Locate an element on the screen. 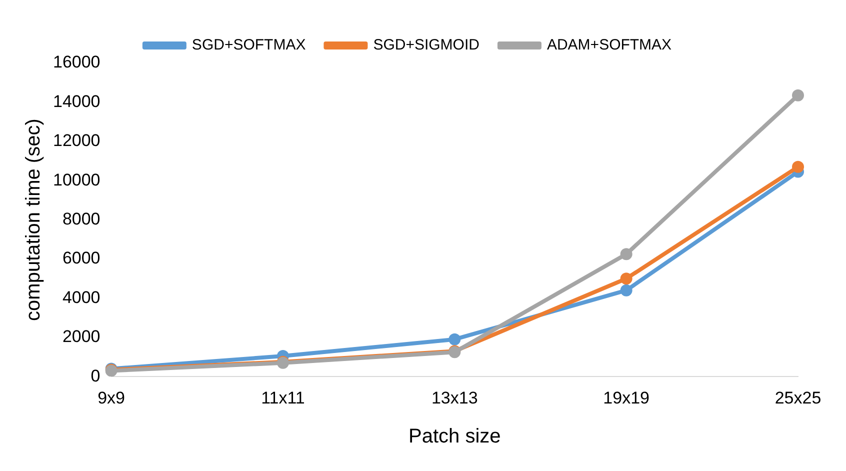  y-tick-label: 8000 is located at coordinates (81, 218).